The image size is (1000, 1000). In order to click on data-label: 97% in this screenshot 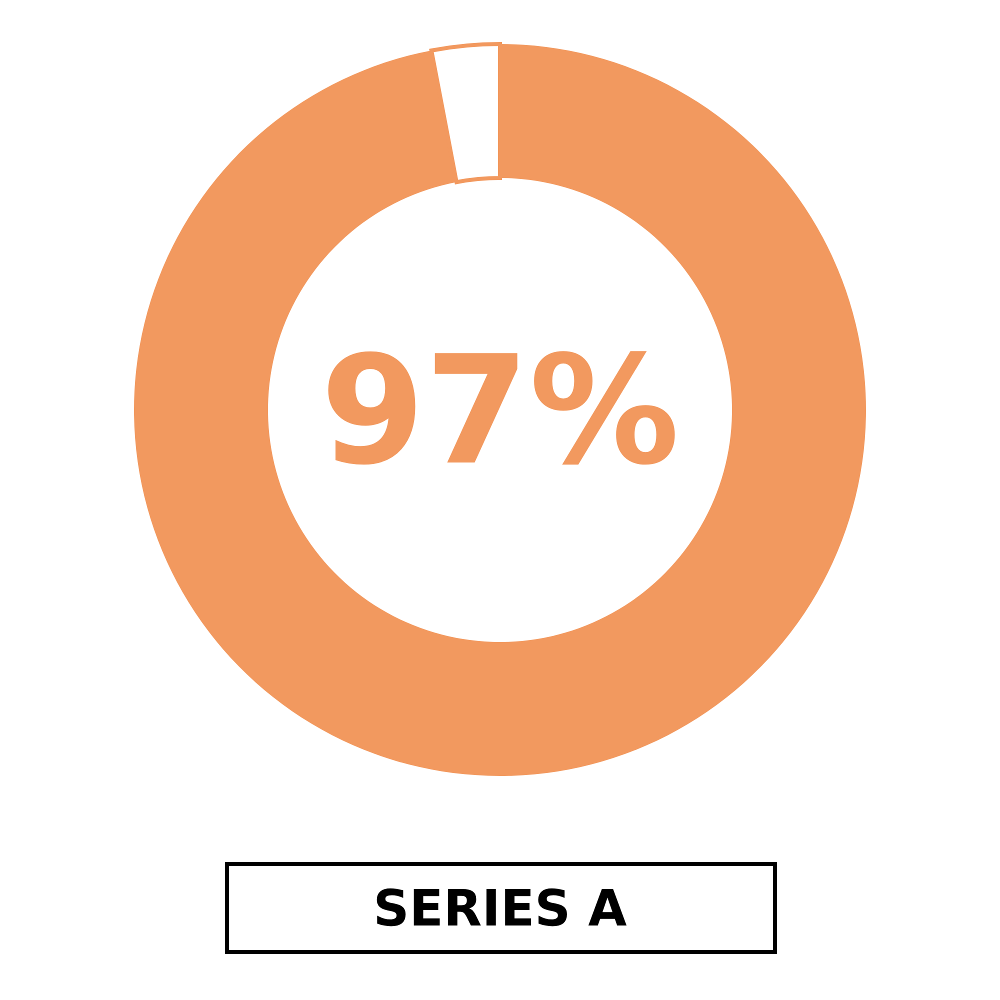, I will do `click(500, 411)`.